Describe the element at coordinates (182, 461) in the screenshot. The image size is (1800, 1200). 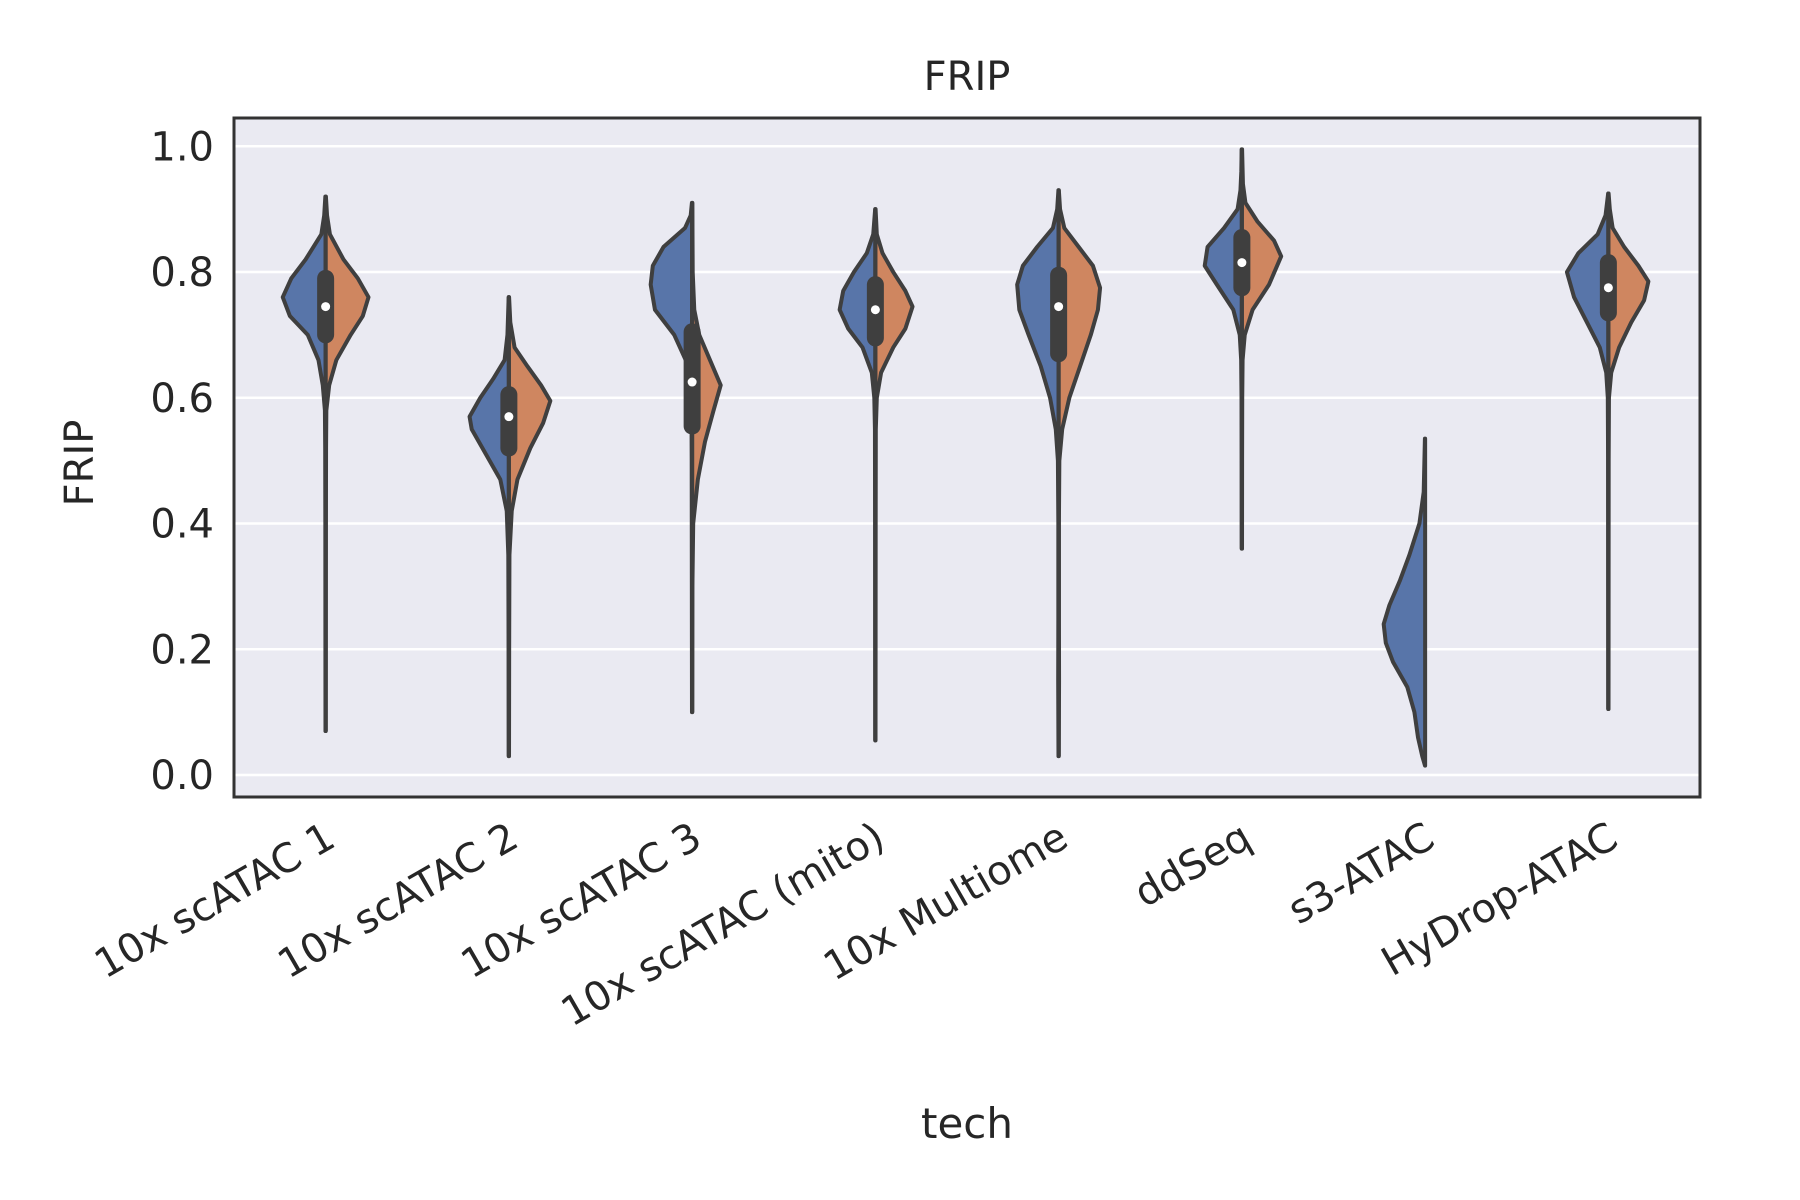
I see `y-ticks: 0.0 0.2 0.4 0.6 0.8 1.0` at that location.